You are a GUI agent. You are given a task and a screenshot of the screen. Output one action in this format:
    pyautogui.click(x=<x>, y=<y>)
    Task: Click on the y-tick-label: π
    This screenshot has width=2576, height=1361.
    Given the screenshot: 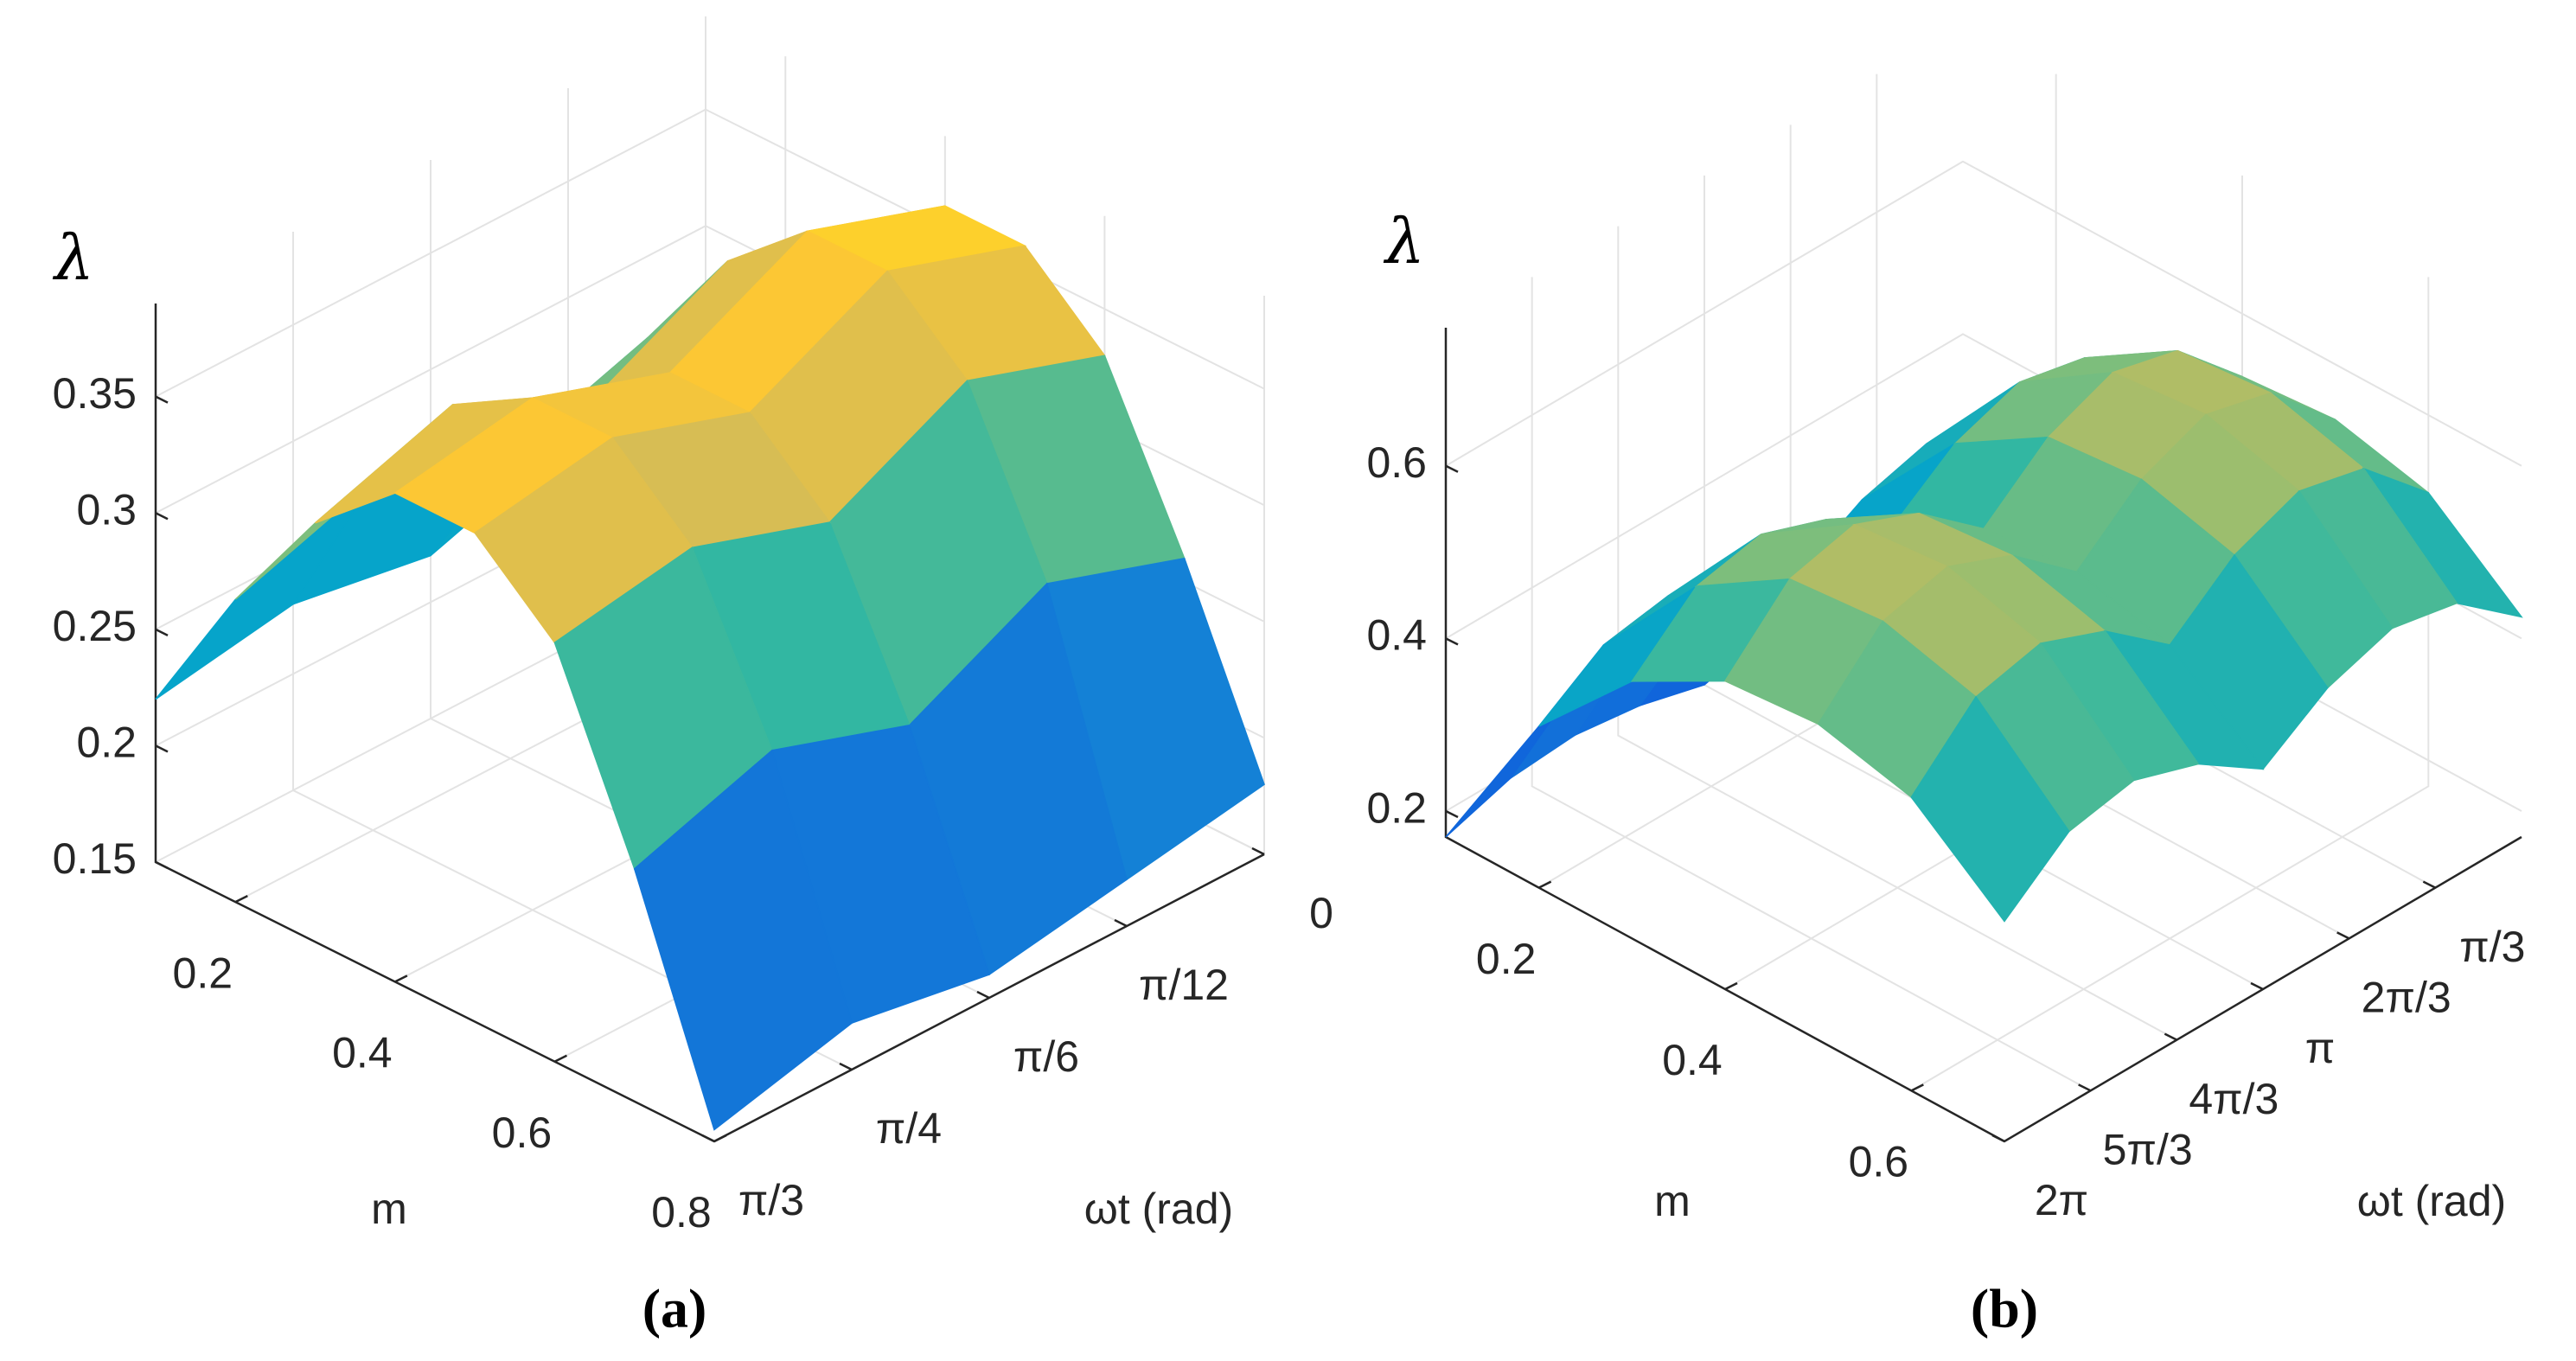 What is the action you would take?
    pyautogui.click(x=2321, y=1048)
    